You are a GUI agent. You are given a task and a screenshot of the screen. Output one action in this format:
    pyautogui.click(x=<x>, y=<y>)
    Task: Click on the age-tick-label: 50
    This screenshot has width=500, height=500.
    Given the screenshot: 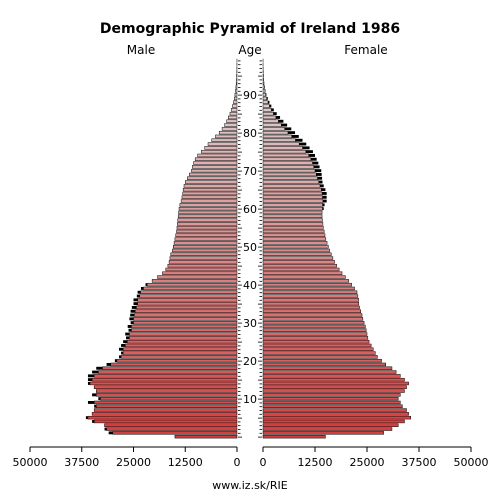 What is the action you would take?
    pyautogui.click(x=250, y=247)
    